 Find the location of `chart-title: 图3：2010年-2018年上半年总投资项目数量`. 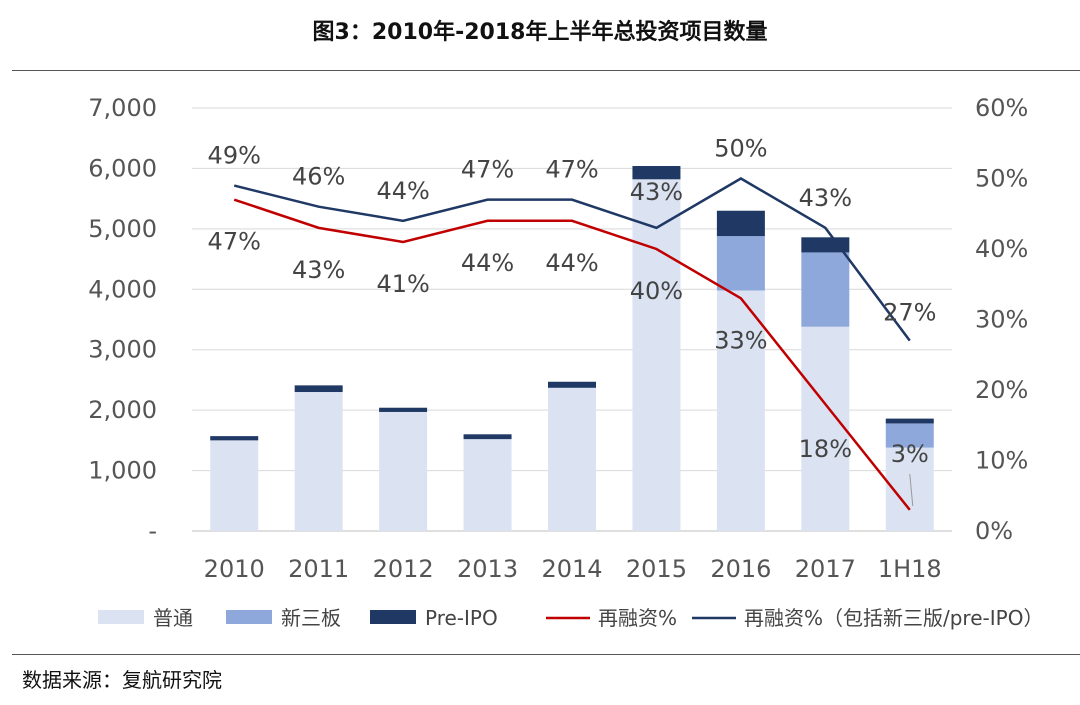

chart-title: 图3：2010年-2018年上半年总投资项目数量 is located at coordinates (540, 32).